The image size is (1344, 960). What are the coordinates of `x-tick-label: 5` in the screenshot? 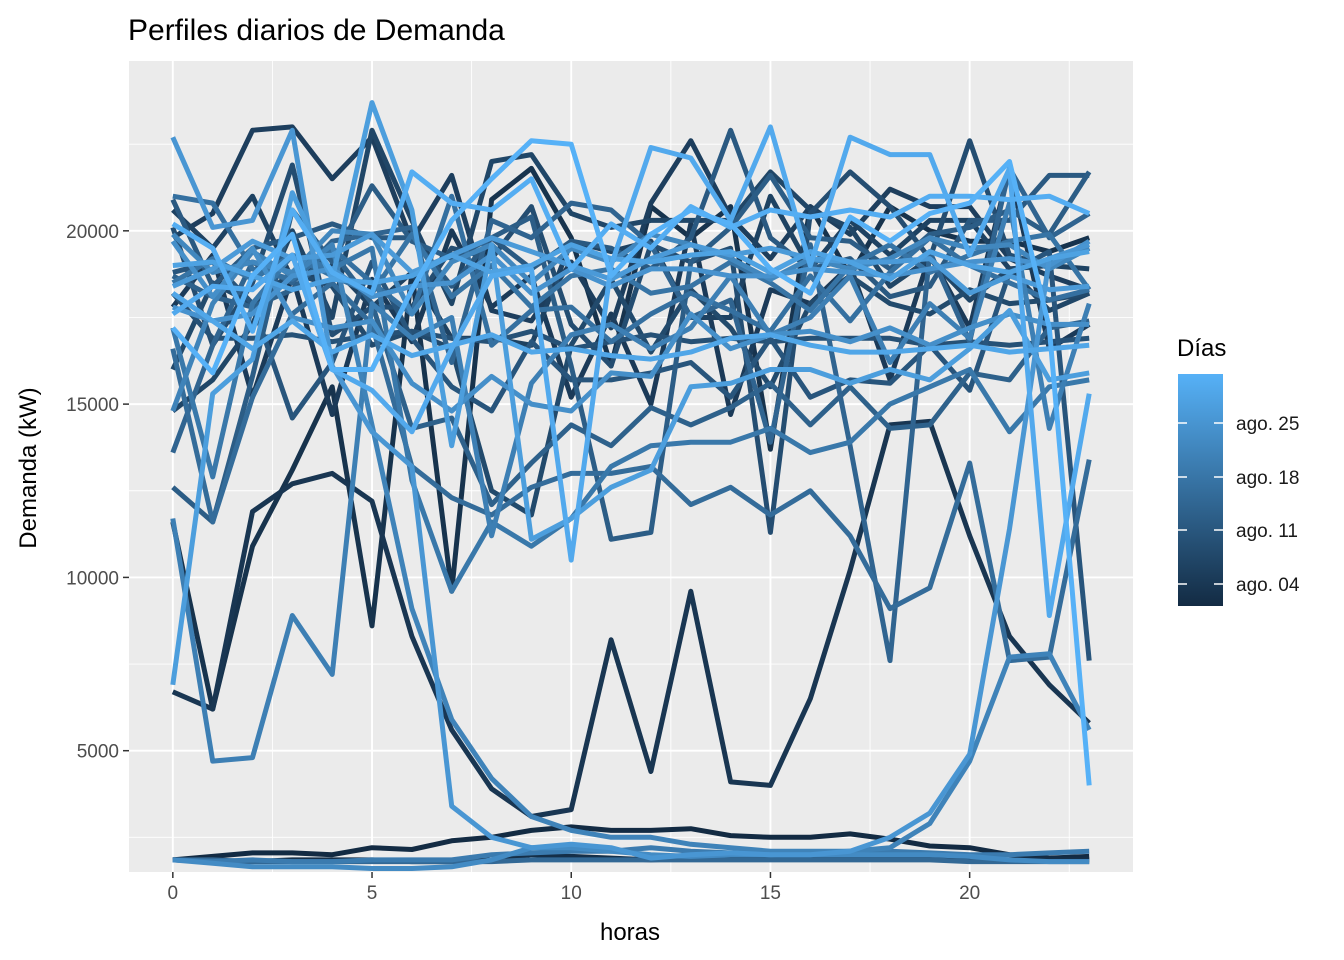 It's located at (372, 893).